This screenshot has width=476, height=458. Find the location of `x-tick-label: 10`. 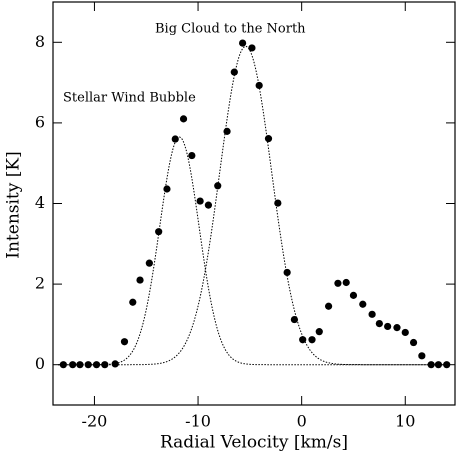

x-tick-label: 10 is located at coordinates (405, 421).